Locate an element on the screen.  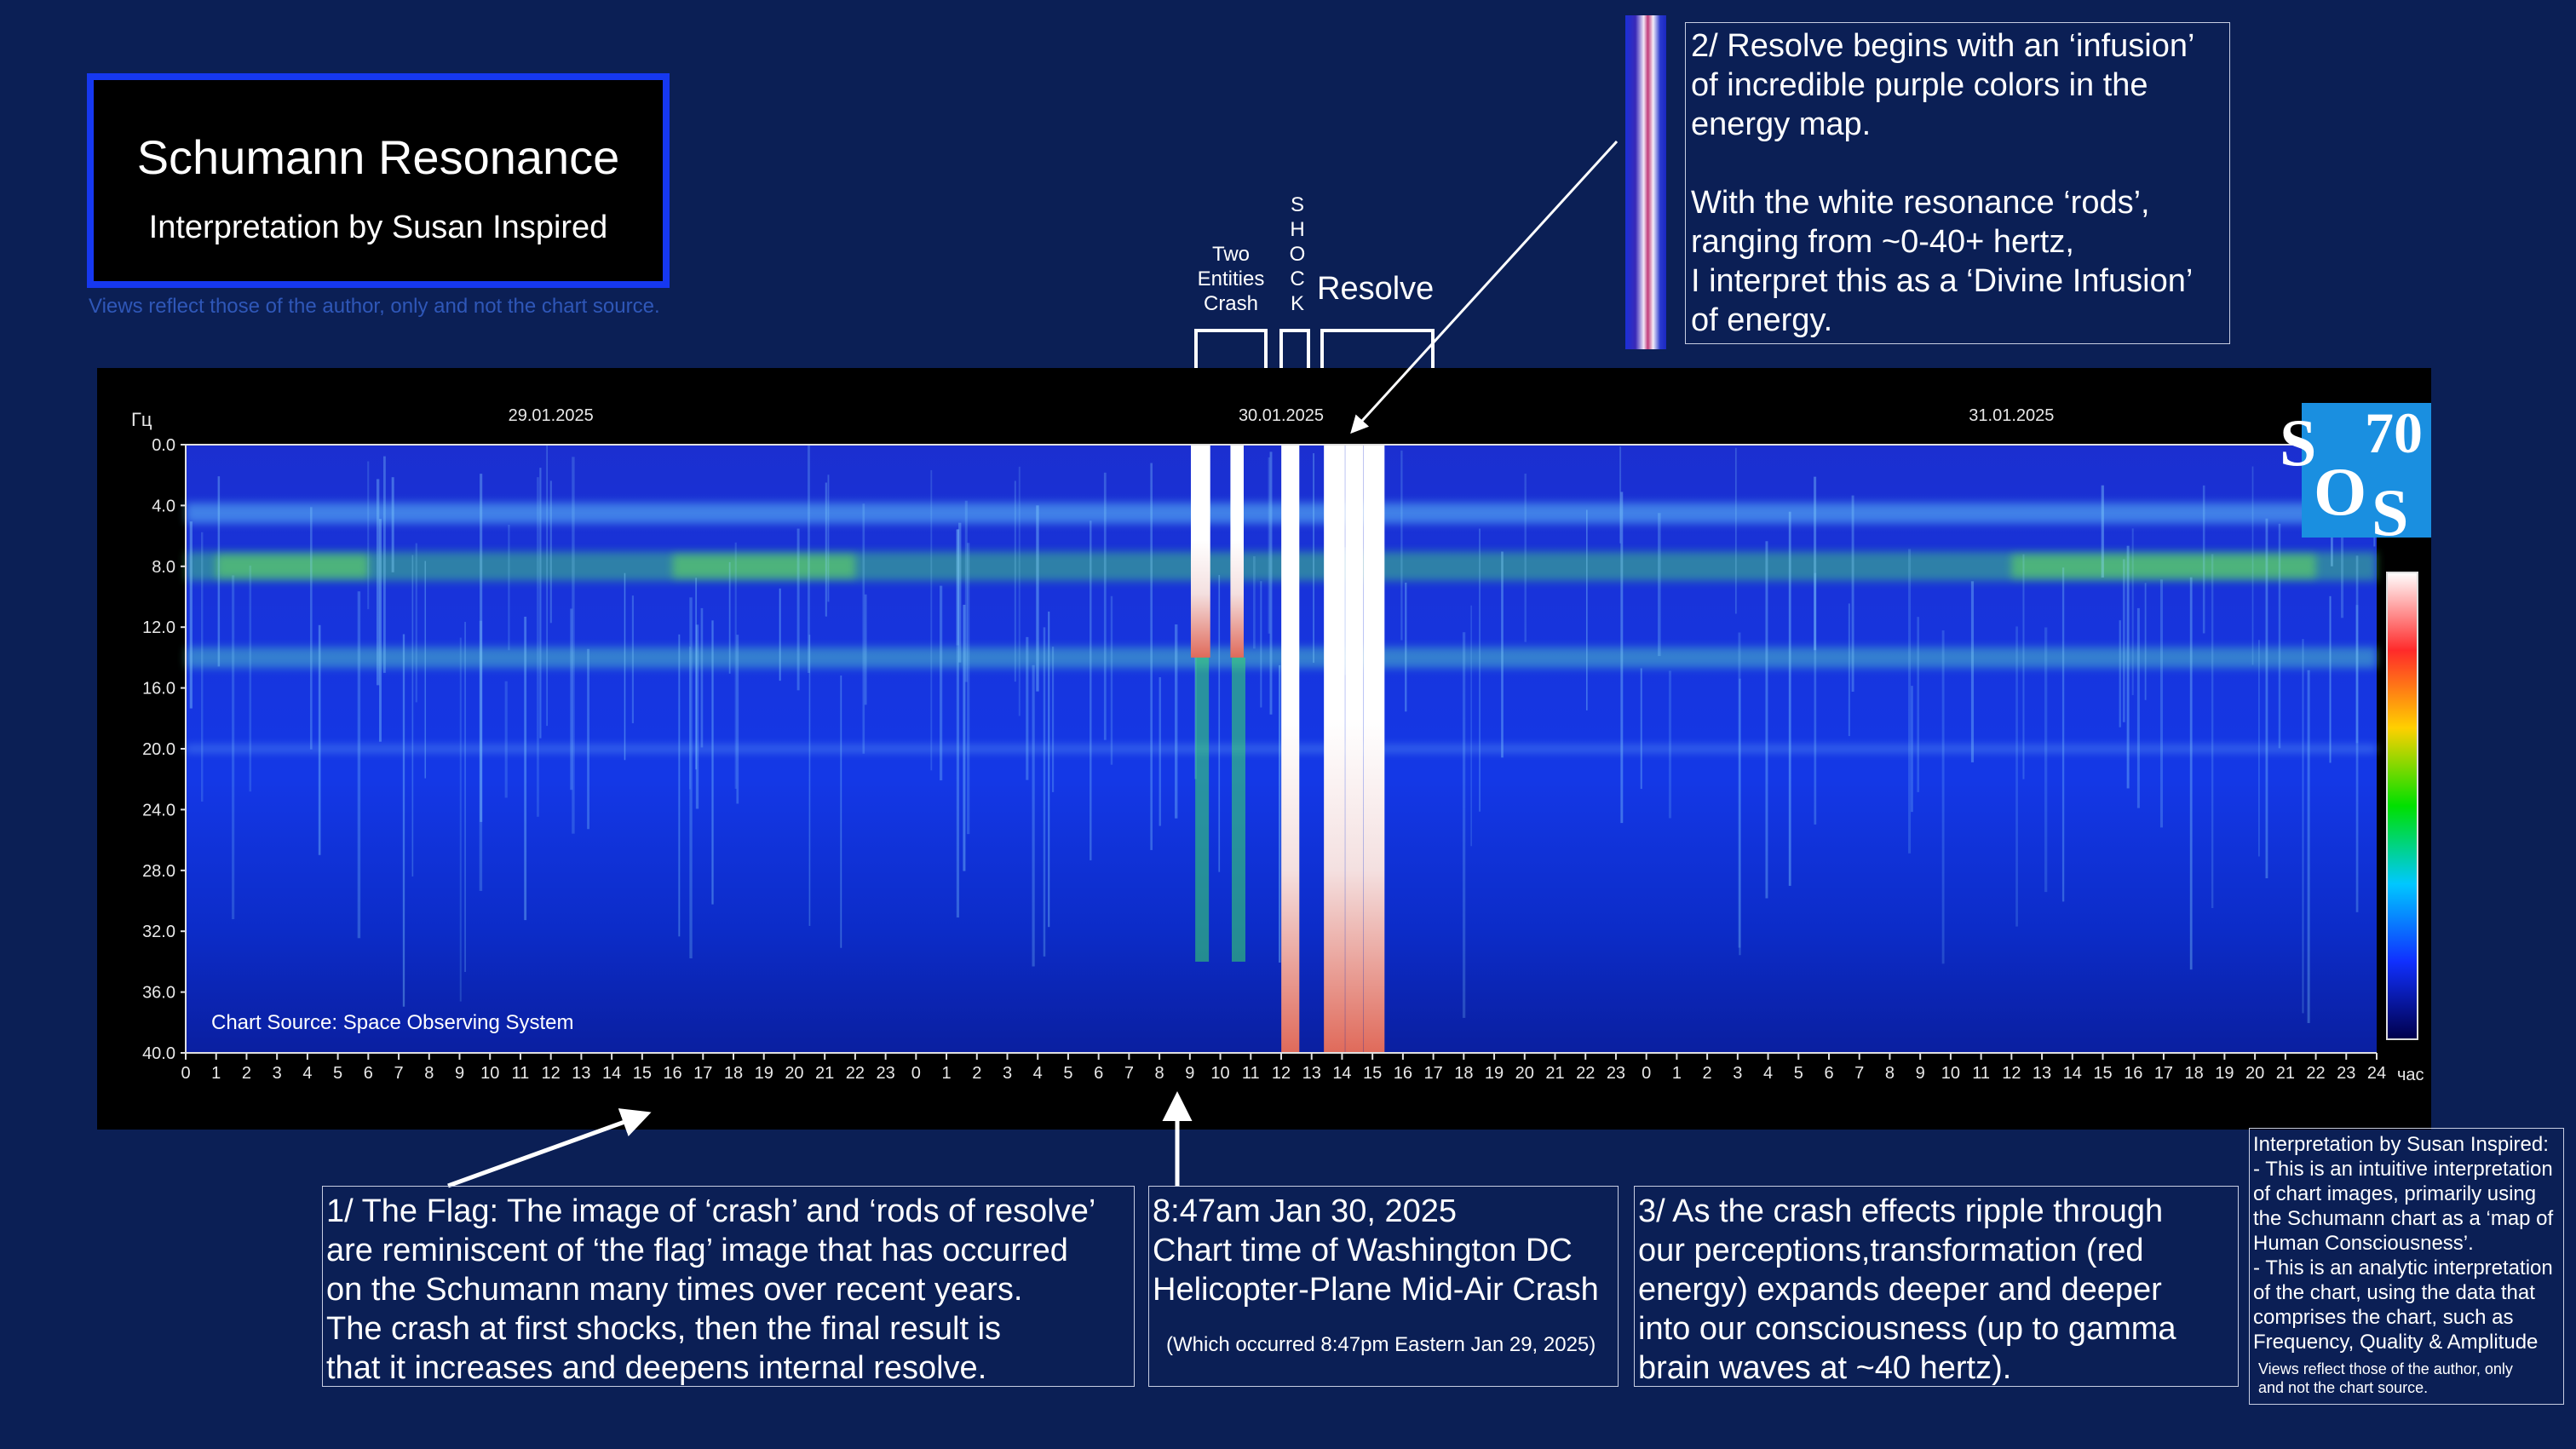
bracket-shock is located at coordinates (1294, 348).